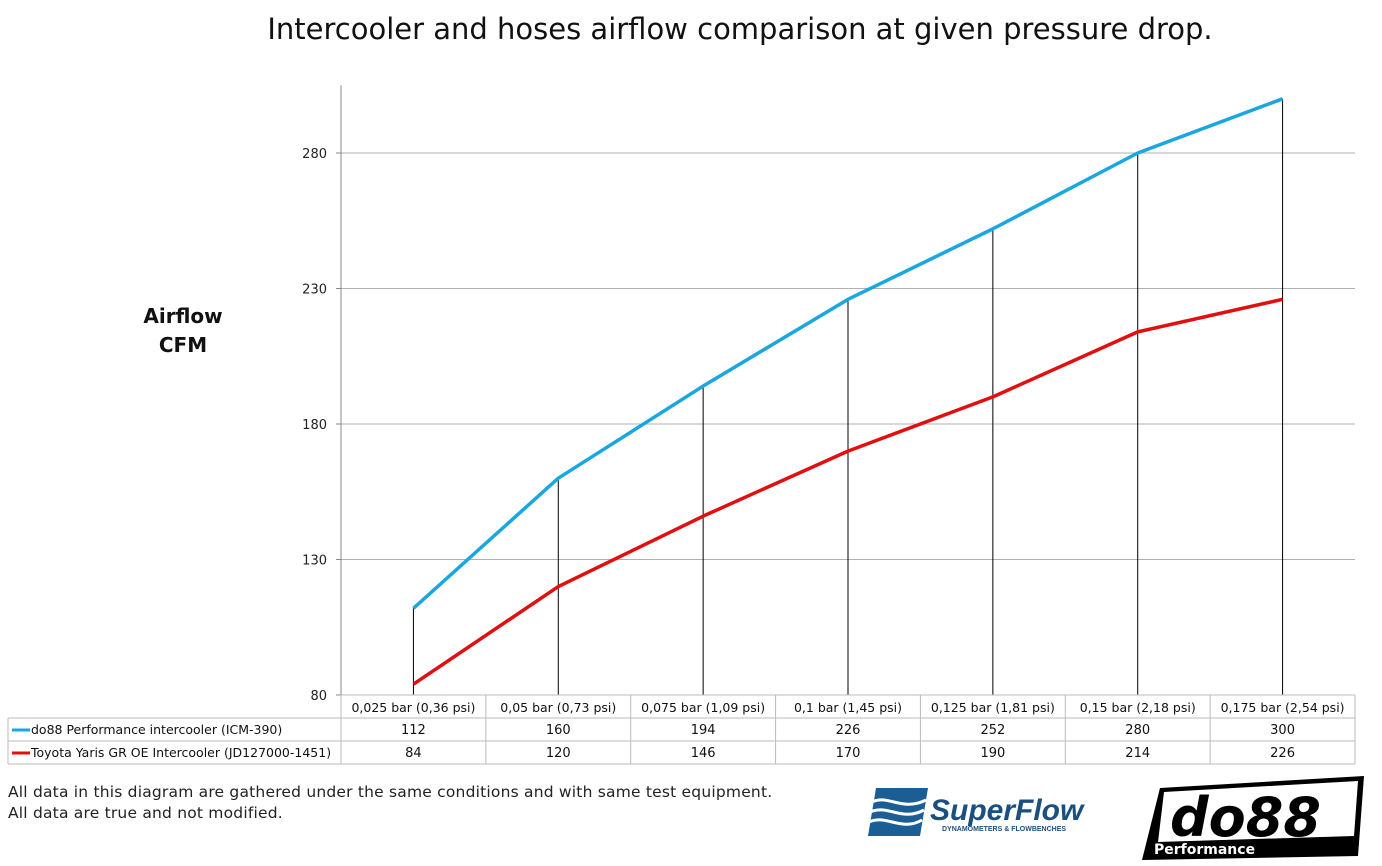 Image resolution: width=1382 pixels, height=866 pixels. What do you see at coordinates (1137, 753) in the screenshot?
I see `data-label: 214` at bounding box center [1137, 753].